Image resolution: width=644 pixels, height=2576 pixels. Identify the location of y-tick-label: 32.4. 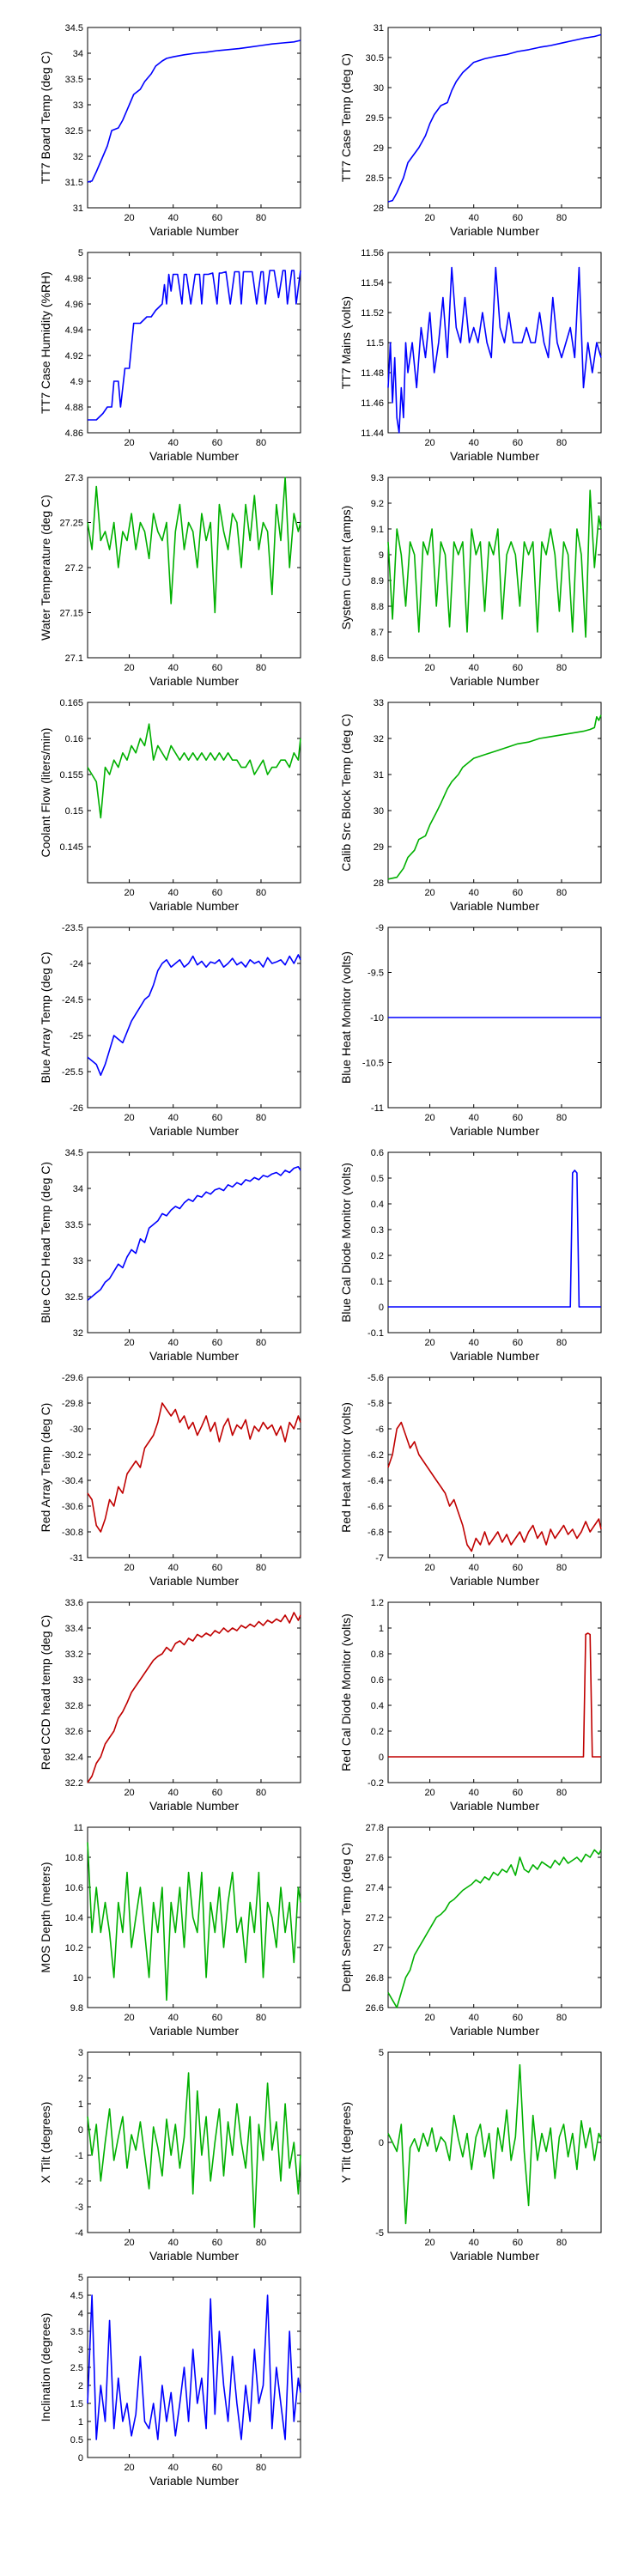
(74, 1758).